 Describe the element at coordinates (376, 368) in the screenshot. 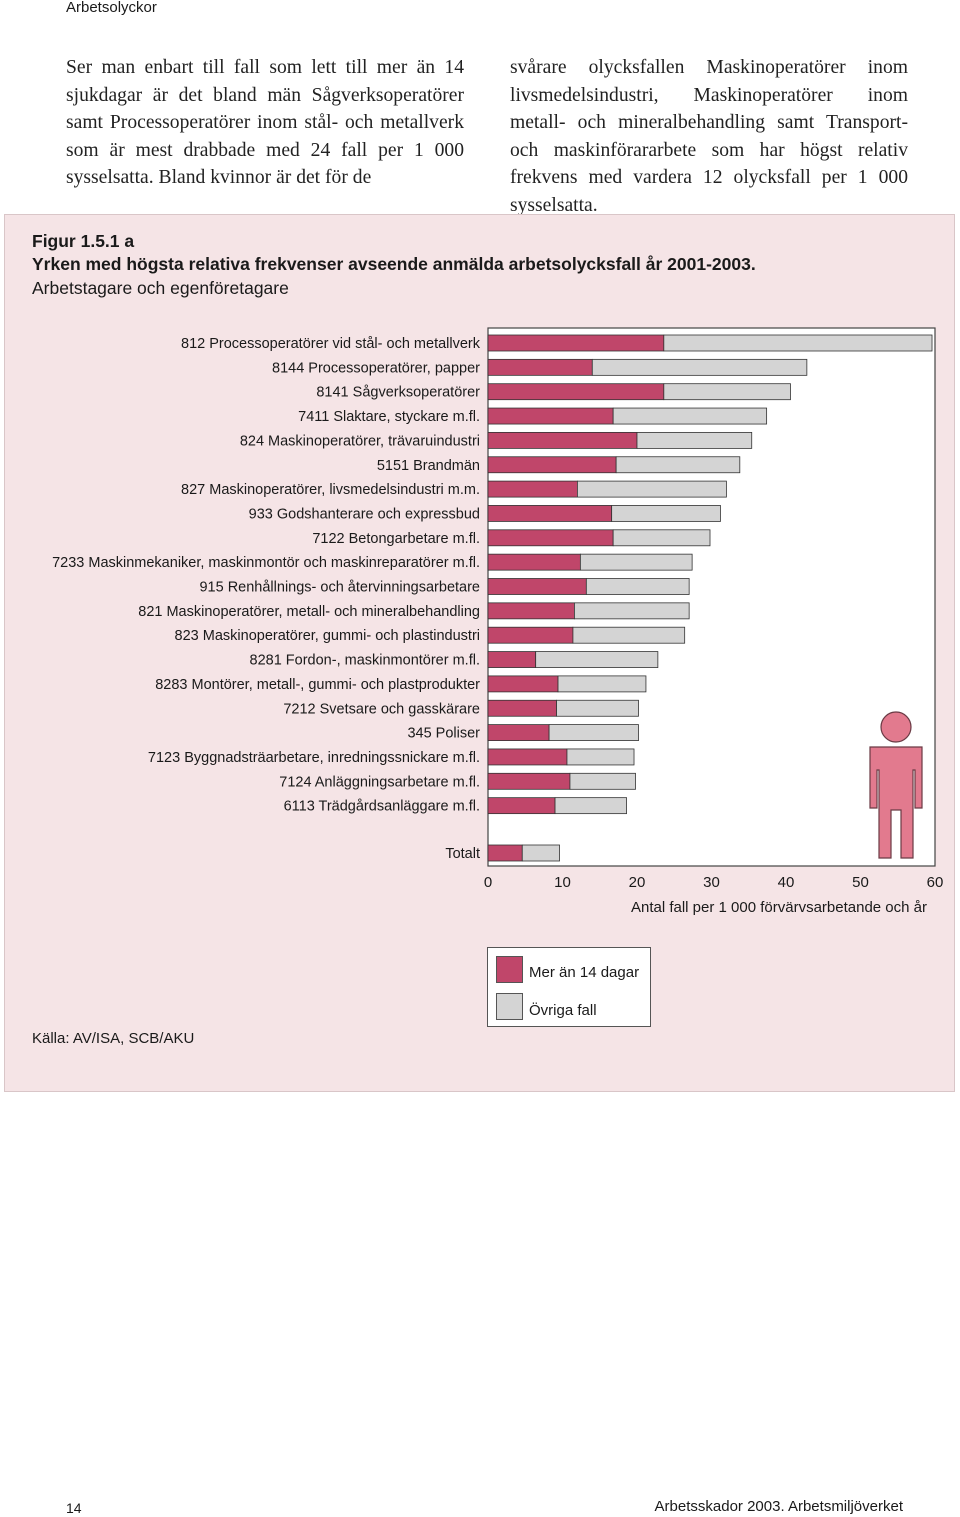

I see `category-label: 8144 Processoperatörer, papper` at that location.